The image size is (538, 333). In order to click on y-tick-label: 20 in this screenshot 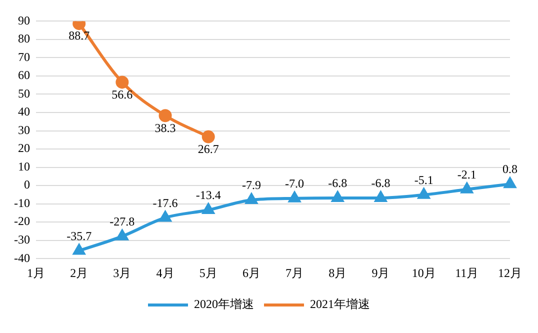, I will do `click(24, 148)`.